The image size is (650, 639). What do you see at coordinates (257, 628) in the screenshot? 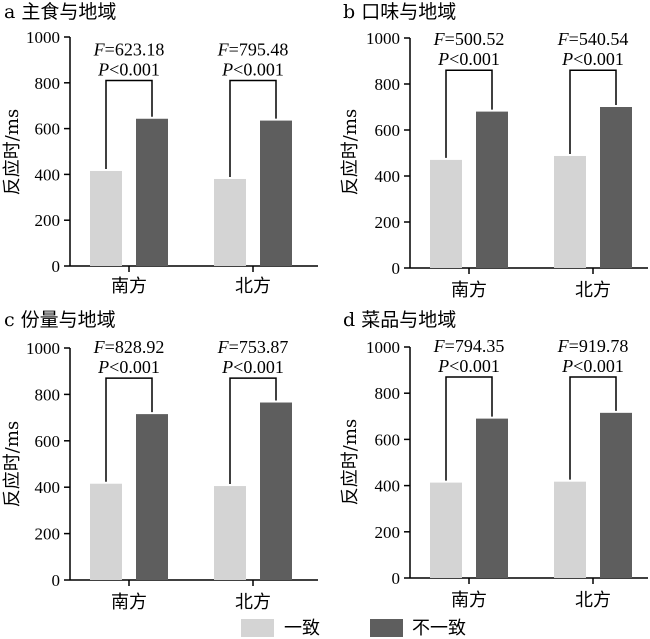
I see `legend-swatch-consistent` at bounding box center [257, 628].